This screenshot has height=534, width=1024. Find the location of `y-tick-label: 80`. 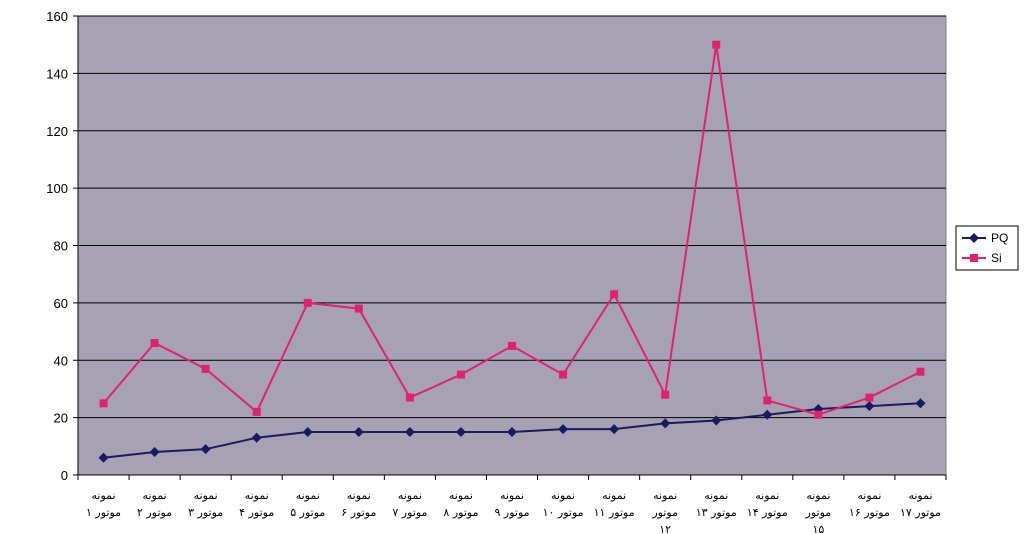

y-tick-label: 80 is located at coordinates (61, 246).